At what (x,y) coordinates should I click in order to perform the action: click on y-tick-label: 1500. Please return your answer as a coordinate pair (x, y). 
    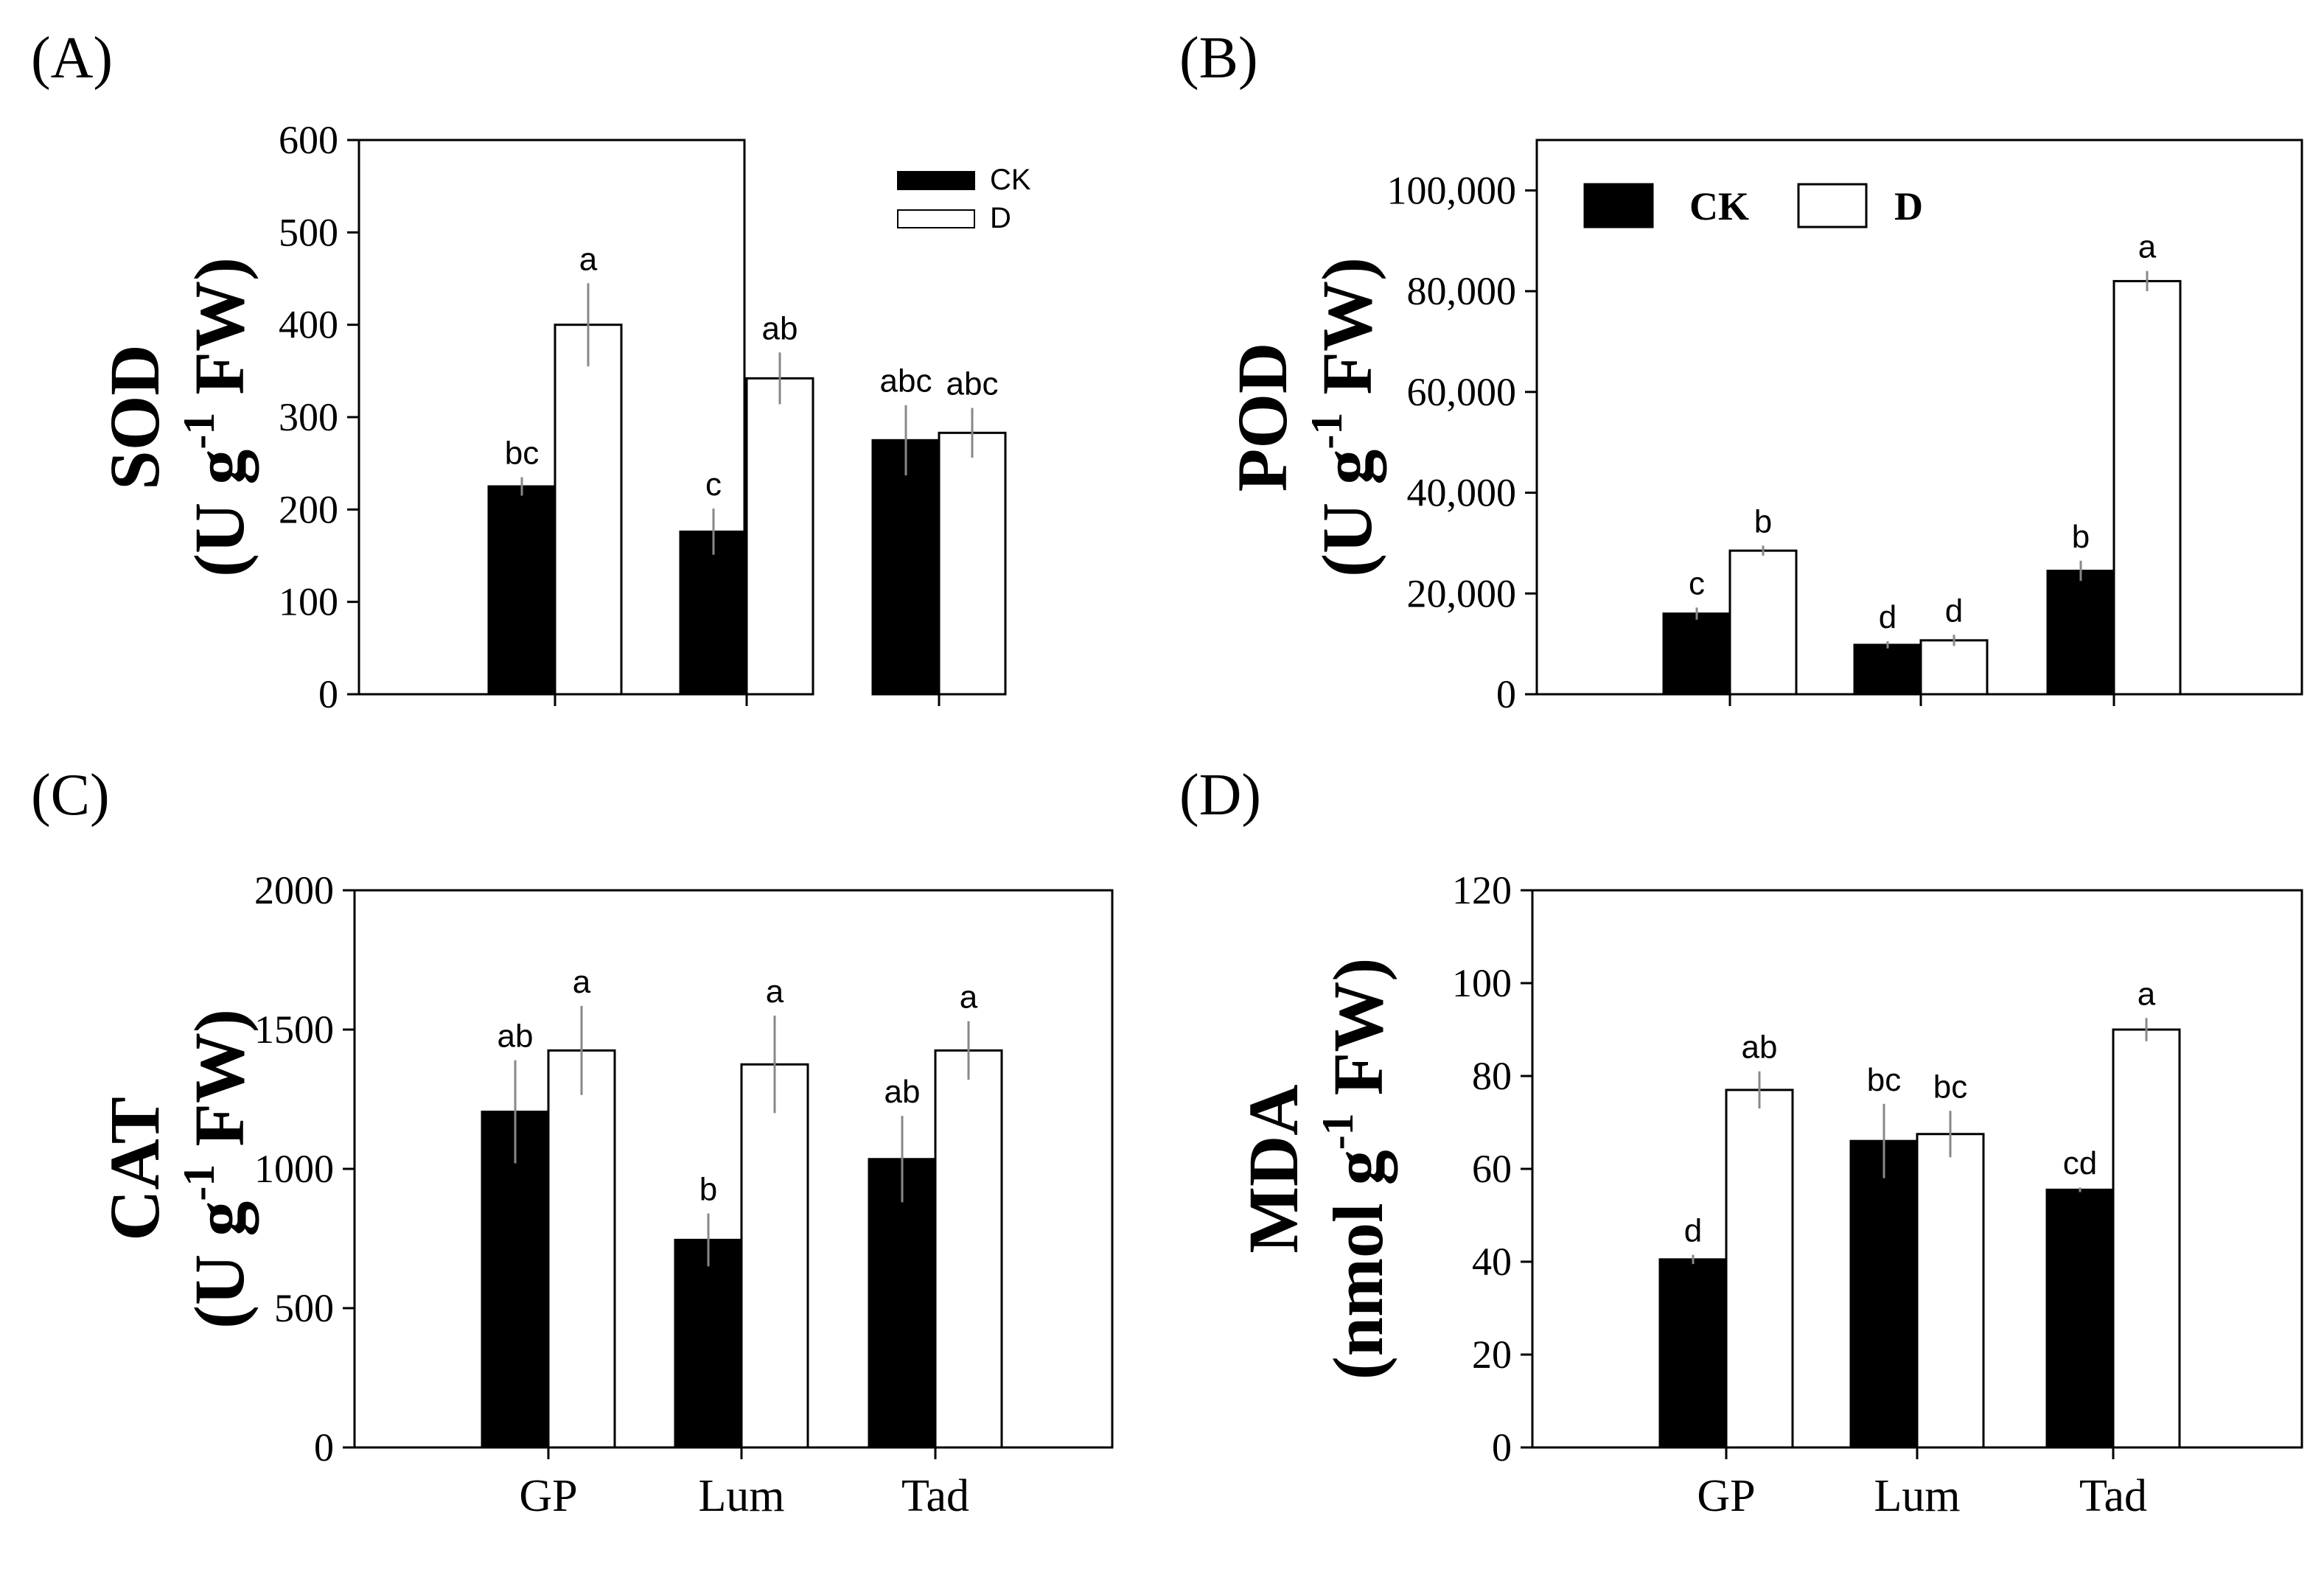
    Looking at the image, I should click on (294, 1029).